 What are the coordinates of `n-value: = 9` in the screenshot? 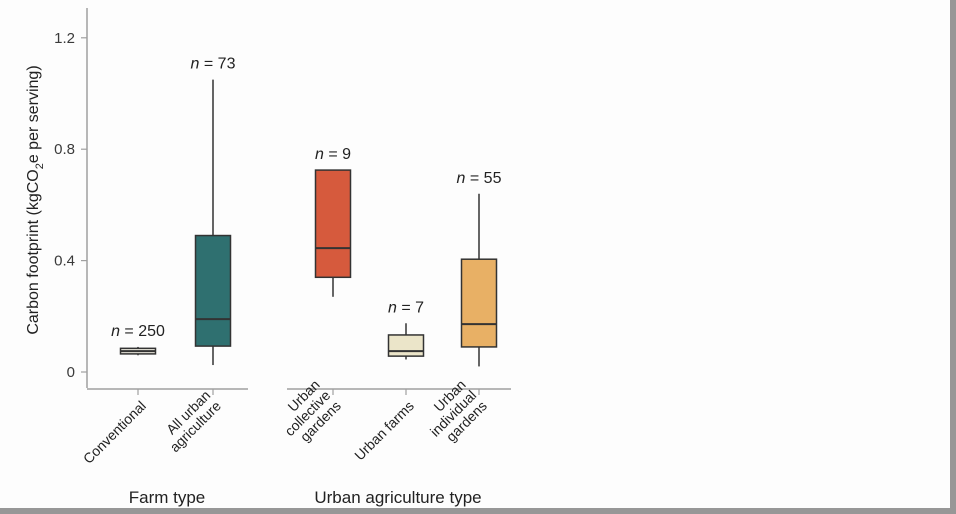 It's located at (337, 154).